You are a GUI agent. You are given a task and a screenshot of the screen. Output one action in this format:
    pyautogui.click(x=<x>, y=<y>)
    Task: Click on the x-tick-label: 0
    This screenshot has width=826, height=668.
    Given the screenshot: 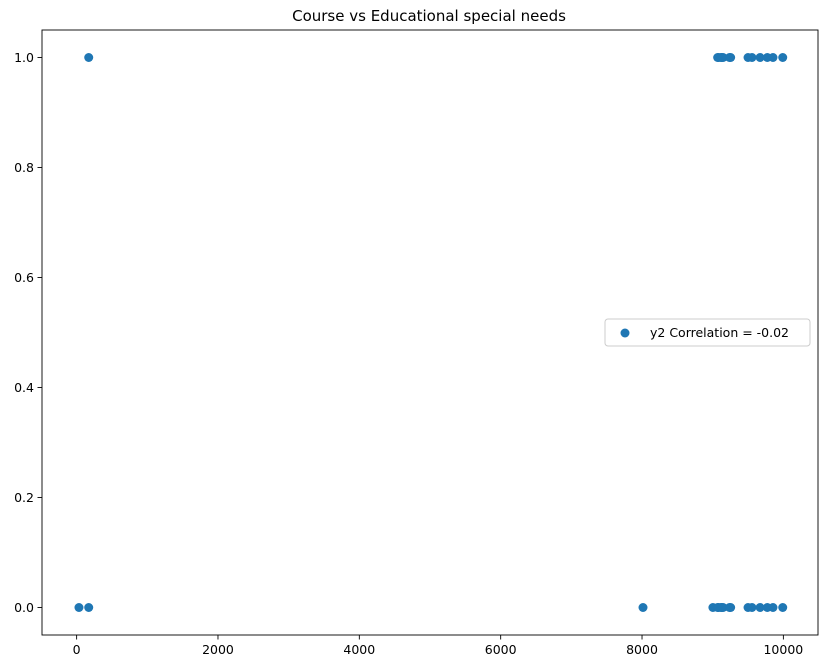 What is the action you would take?
    pyautogui.click(x=77, y=649)
    